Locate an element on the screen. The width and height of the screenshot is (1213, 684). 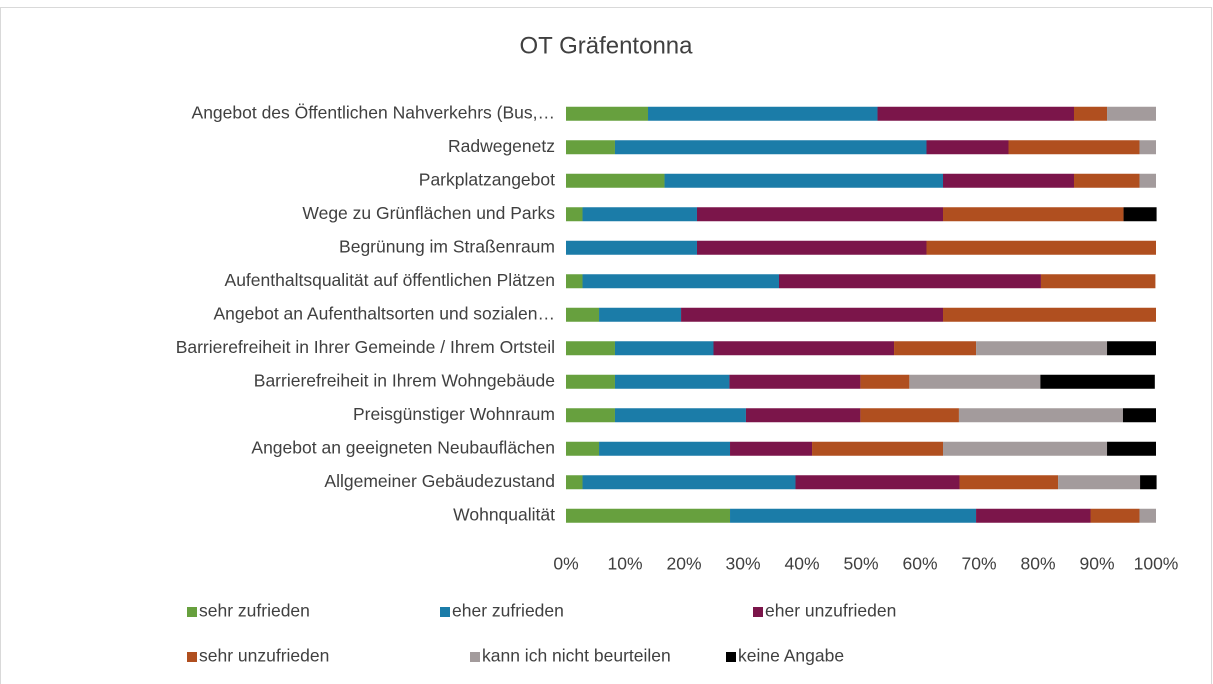
x-tick-label: 80% is located at coordinates (1037, 564).